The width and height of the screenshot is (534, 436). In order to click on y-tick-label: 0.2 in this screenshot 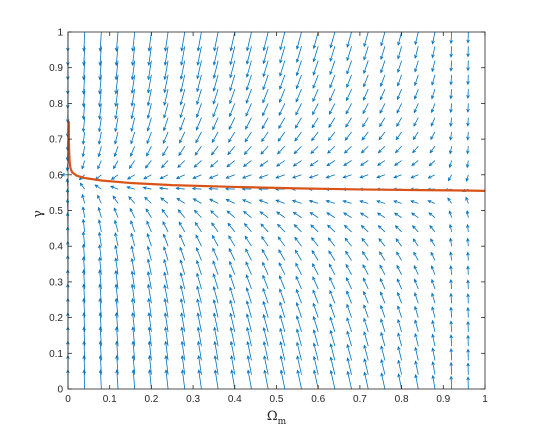, I will do `click(56, 318)`.